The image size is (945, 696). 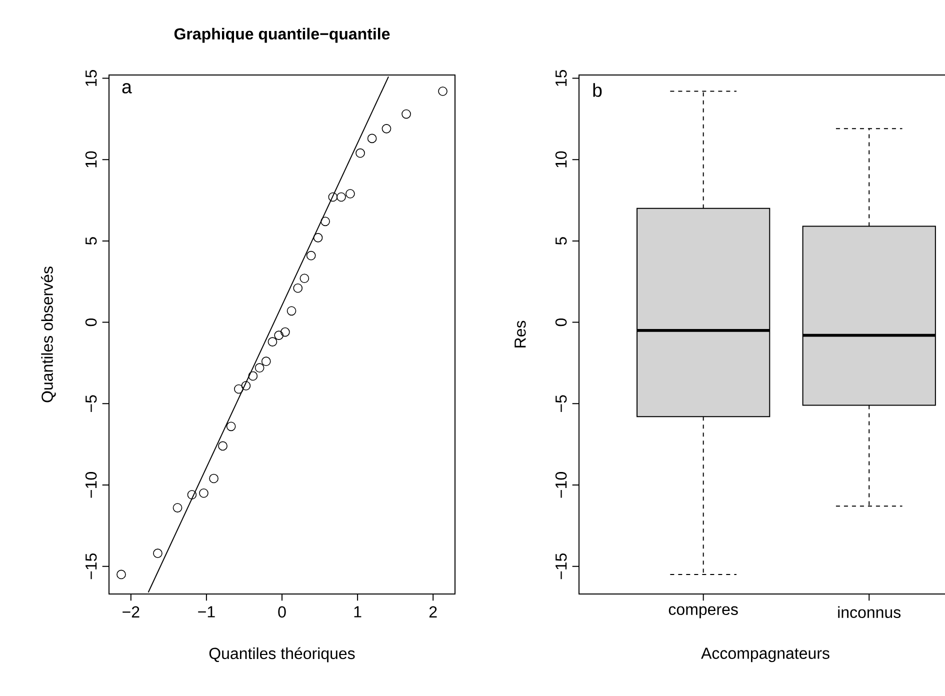 I want to click on chart-title: Graphique quantile−quantile, so click(x=282, y=35).